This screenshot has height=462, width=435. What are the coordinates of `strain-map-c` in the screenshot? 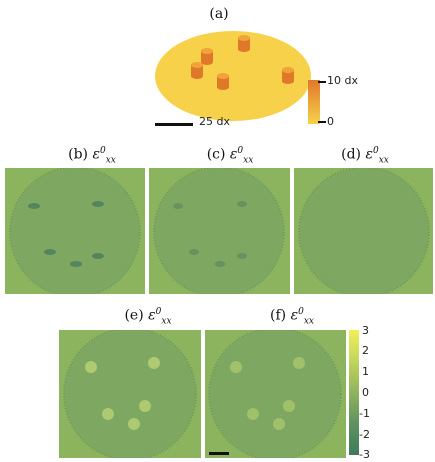 It's located at (219, 231).